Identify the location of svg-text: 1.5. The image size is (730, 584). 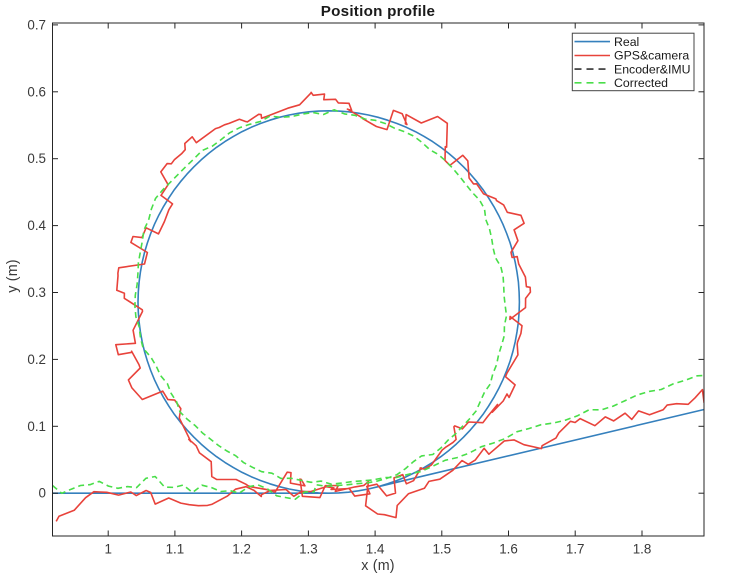
(441, 549).